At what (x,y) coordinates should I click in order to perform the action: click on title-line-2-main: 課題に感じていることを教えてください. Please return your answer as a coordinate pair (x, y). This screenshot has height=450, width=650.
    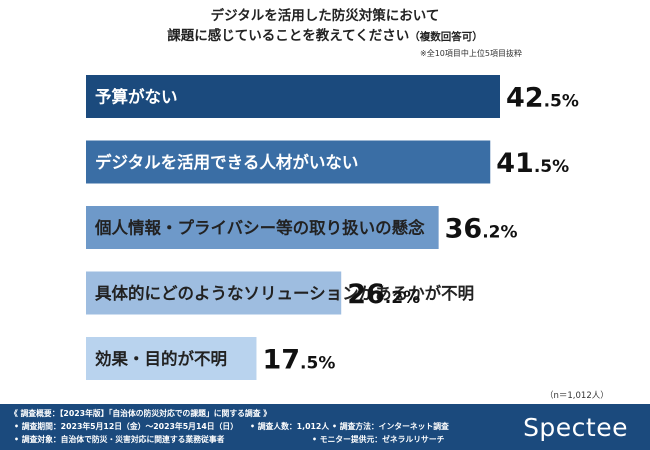
    Looking at the image, I should click on (288, 36).